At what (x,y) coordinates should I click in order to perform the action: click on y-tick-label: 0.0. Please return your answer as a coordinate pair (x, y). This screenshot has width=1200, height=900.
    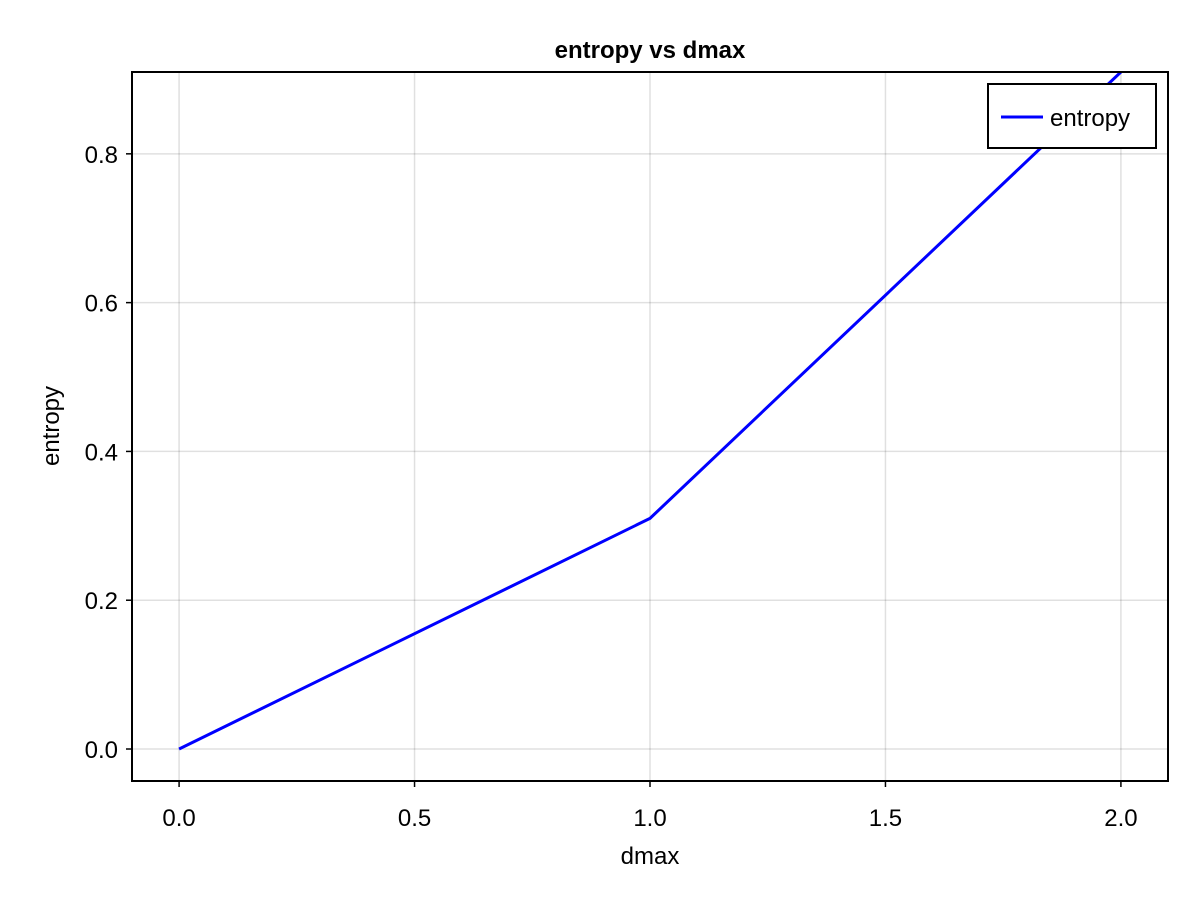
    Looking at the image, I should click on (101, 750).